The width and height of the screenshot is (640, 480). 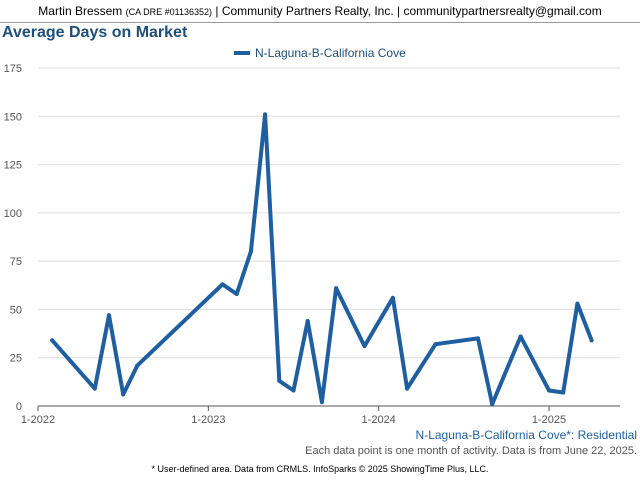 What do you see at coordinates (16, 262) in the screenshot?
I see `y-tick-label: 75` at bounding box center [16, 262].